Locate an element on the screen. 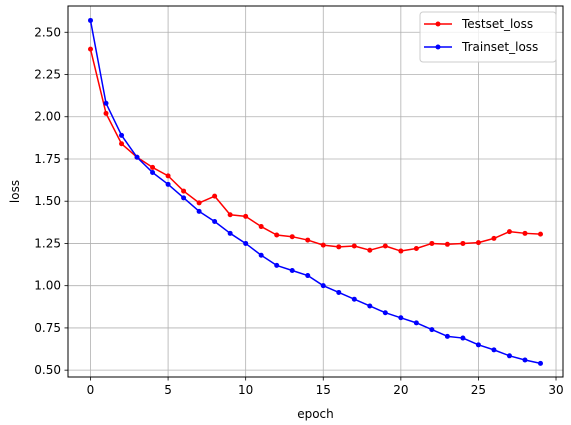  x-axis-label: epoch is located at coordinates (315, 414).